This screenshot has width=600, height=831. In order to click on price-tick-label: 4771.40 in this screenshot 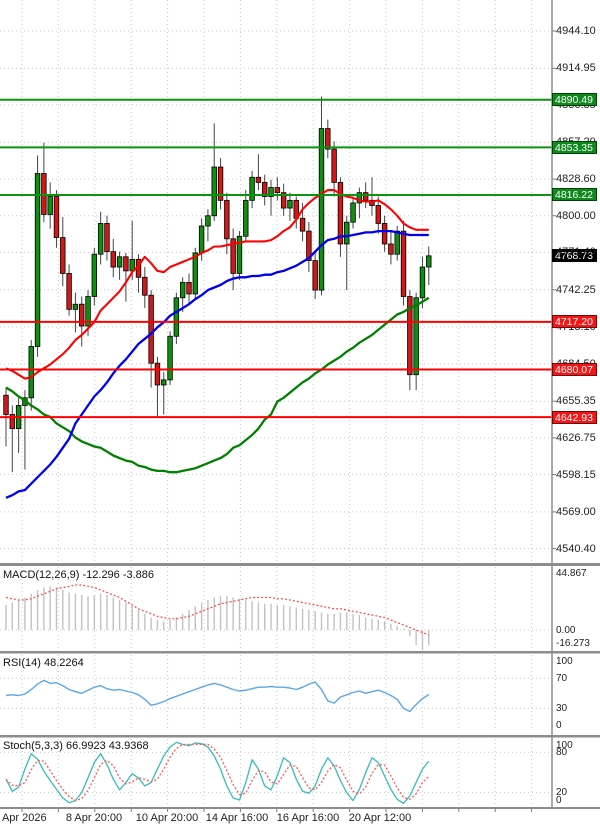, I will do `click(576, 252)`.